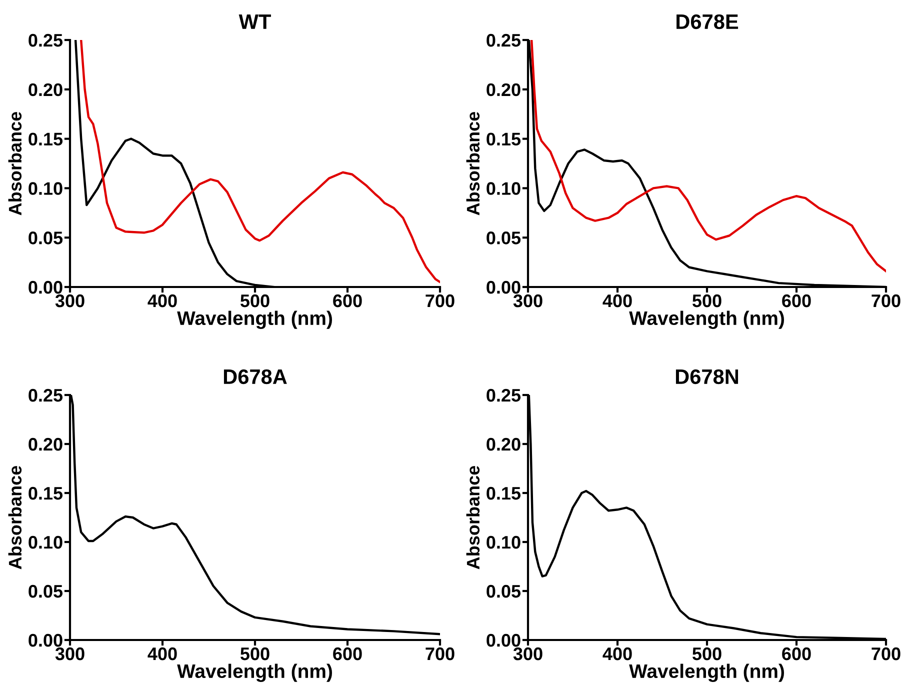 The width and height of the screenshot is (904, 690). What do you see at coordinates (255, 376) in the screenshot?
I see `chart-title: D678A` at bounding box center [255, 376].